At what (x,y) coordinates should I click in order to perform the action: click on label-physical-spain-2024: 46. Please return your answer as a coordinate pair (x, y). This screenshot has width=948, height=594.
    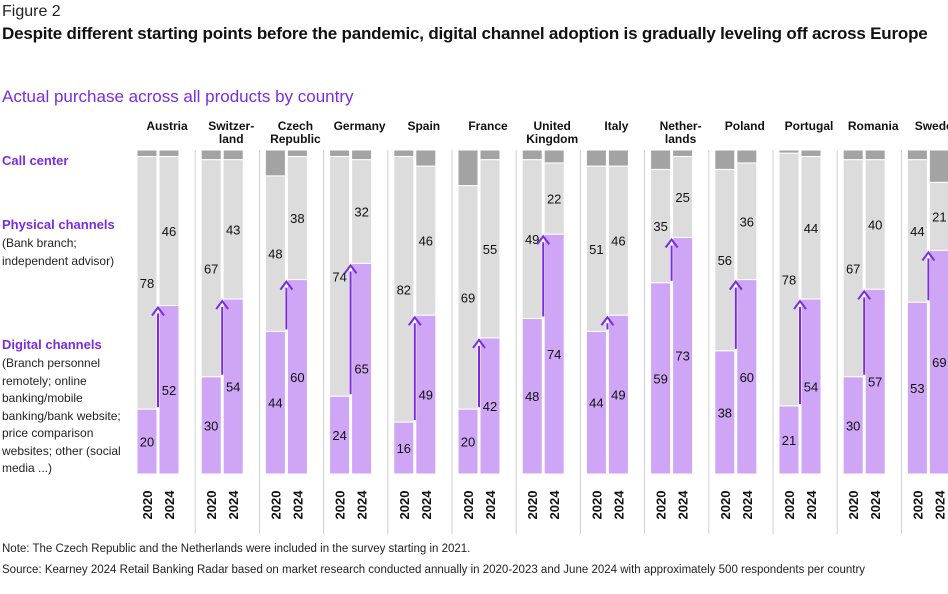
    Looking at the image, I should click on (426, 241).